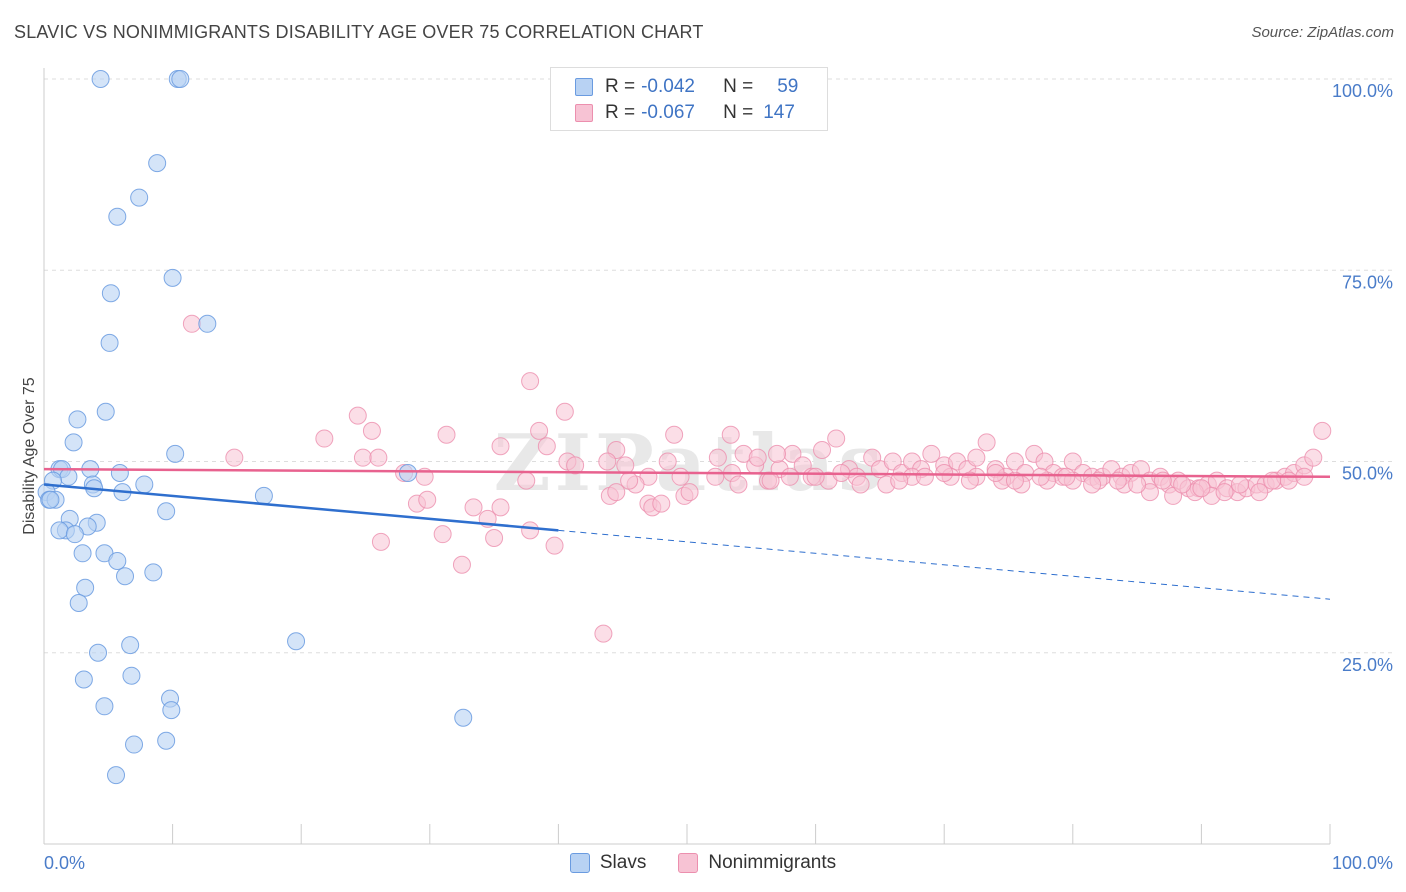  What do you see at coordinates (1367, 474) in the screenshot?
I see `y-tick-label: 50.0%` at bounding box center [1367, 474].